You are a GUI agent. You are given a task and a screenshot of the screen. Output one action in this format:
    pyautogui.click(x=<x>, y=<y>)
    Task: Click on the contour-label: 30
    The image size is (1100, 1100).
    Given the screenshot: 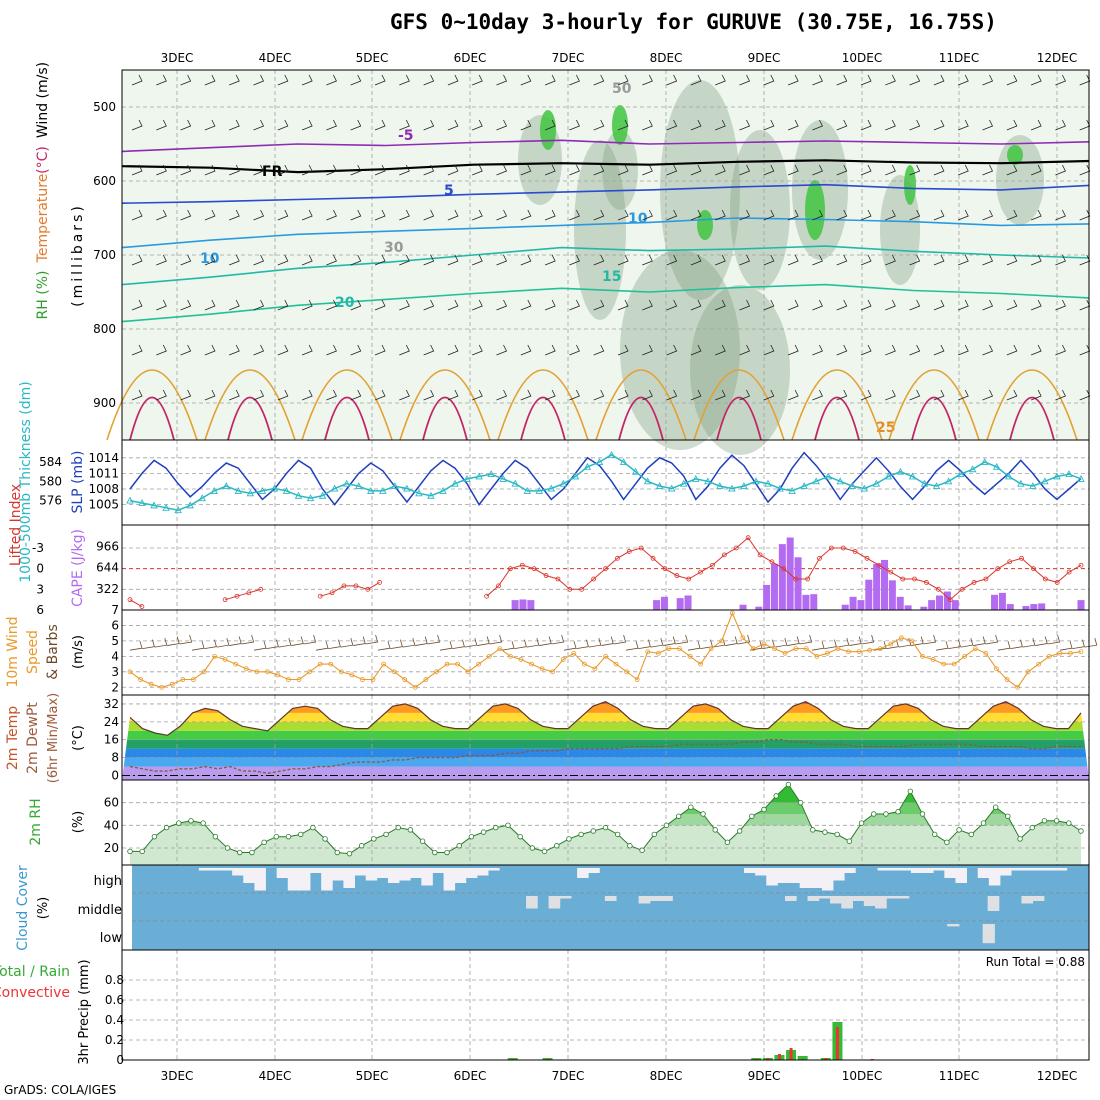 What is the action you would take?
    pyautogui.click(x=394, y=248)
    